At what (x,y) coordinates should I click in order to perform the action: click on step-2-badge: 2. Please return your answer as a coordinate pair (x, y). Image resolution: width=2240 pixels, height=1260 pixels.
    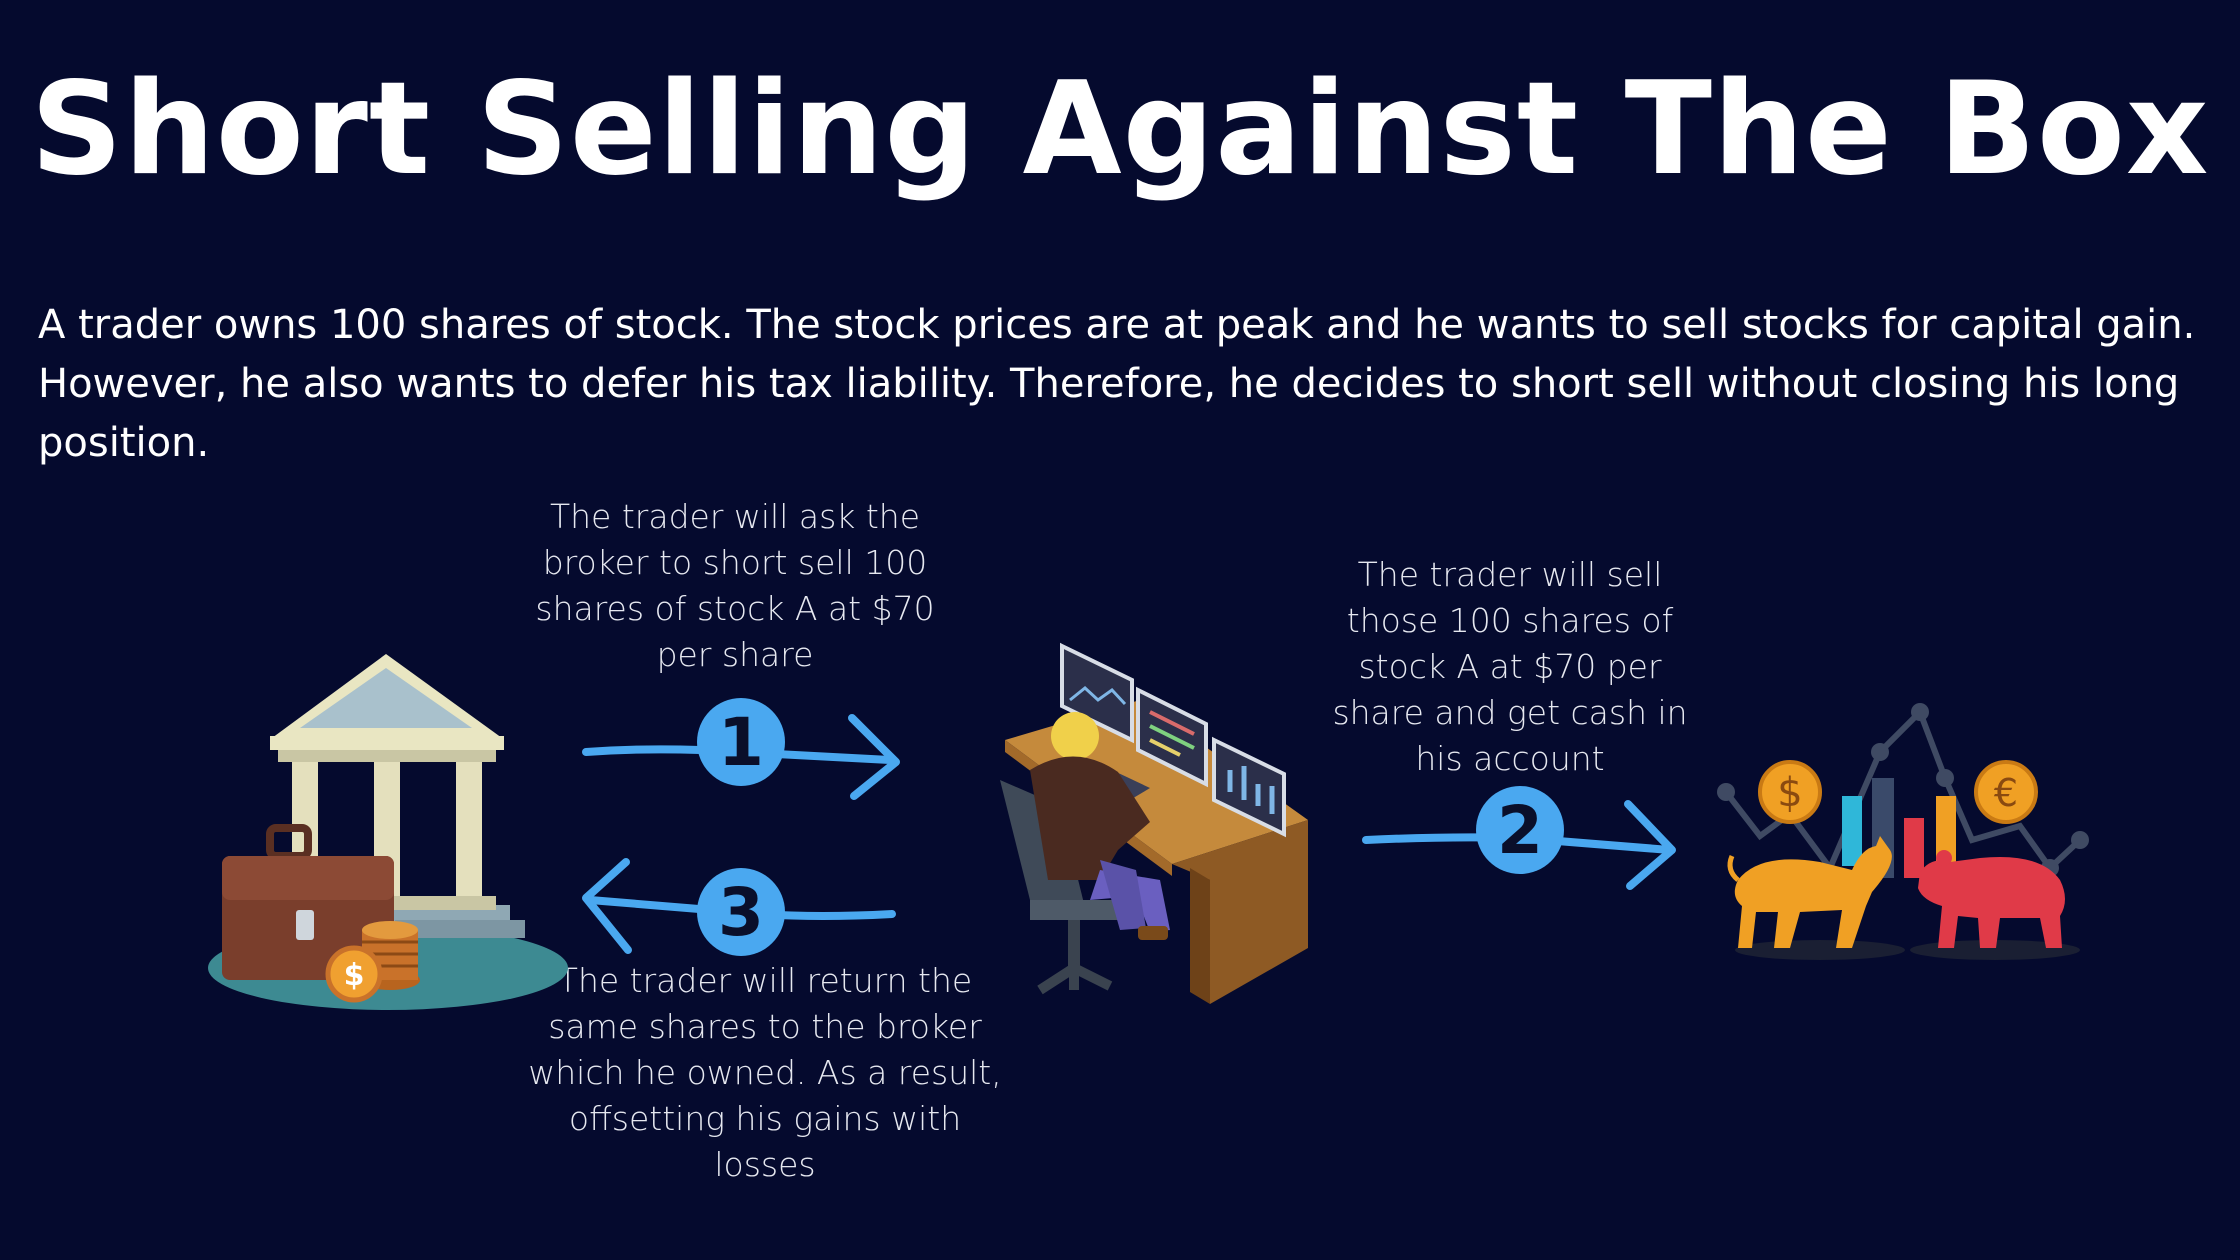
    Looking at the image, I should click on (1520, 830).